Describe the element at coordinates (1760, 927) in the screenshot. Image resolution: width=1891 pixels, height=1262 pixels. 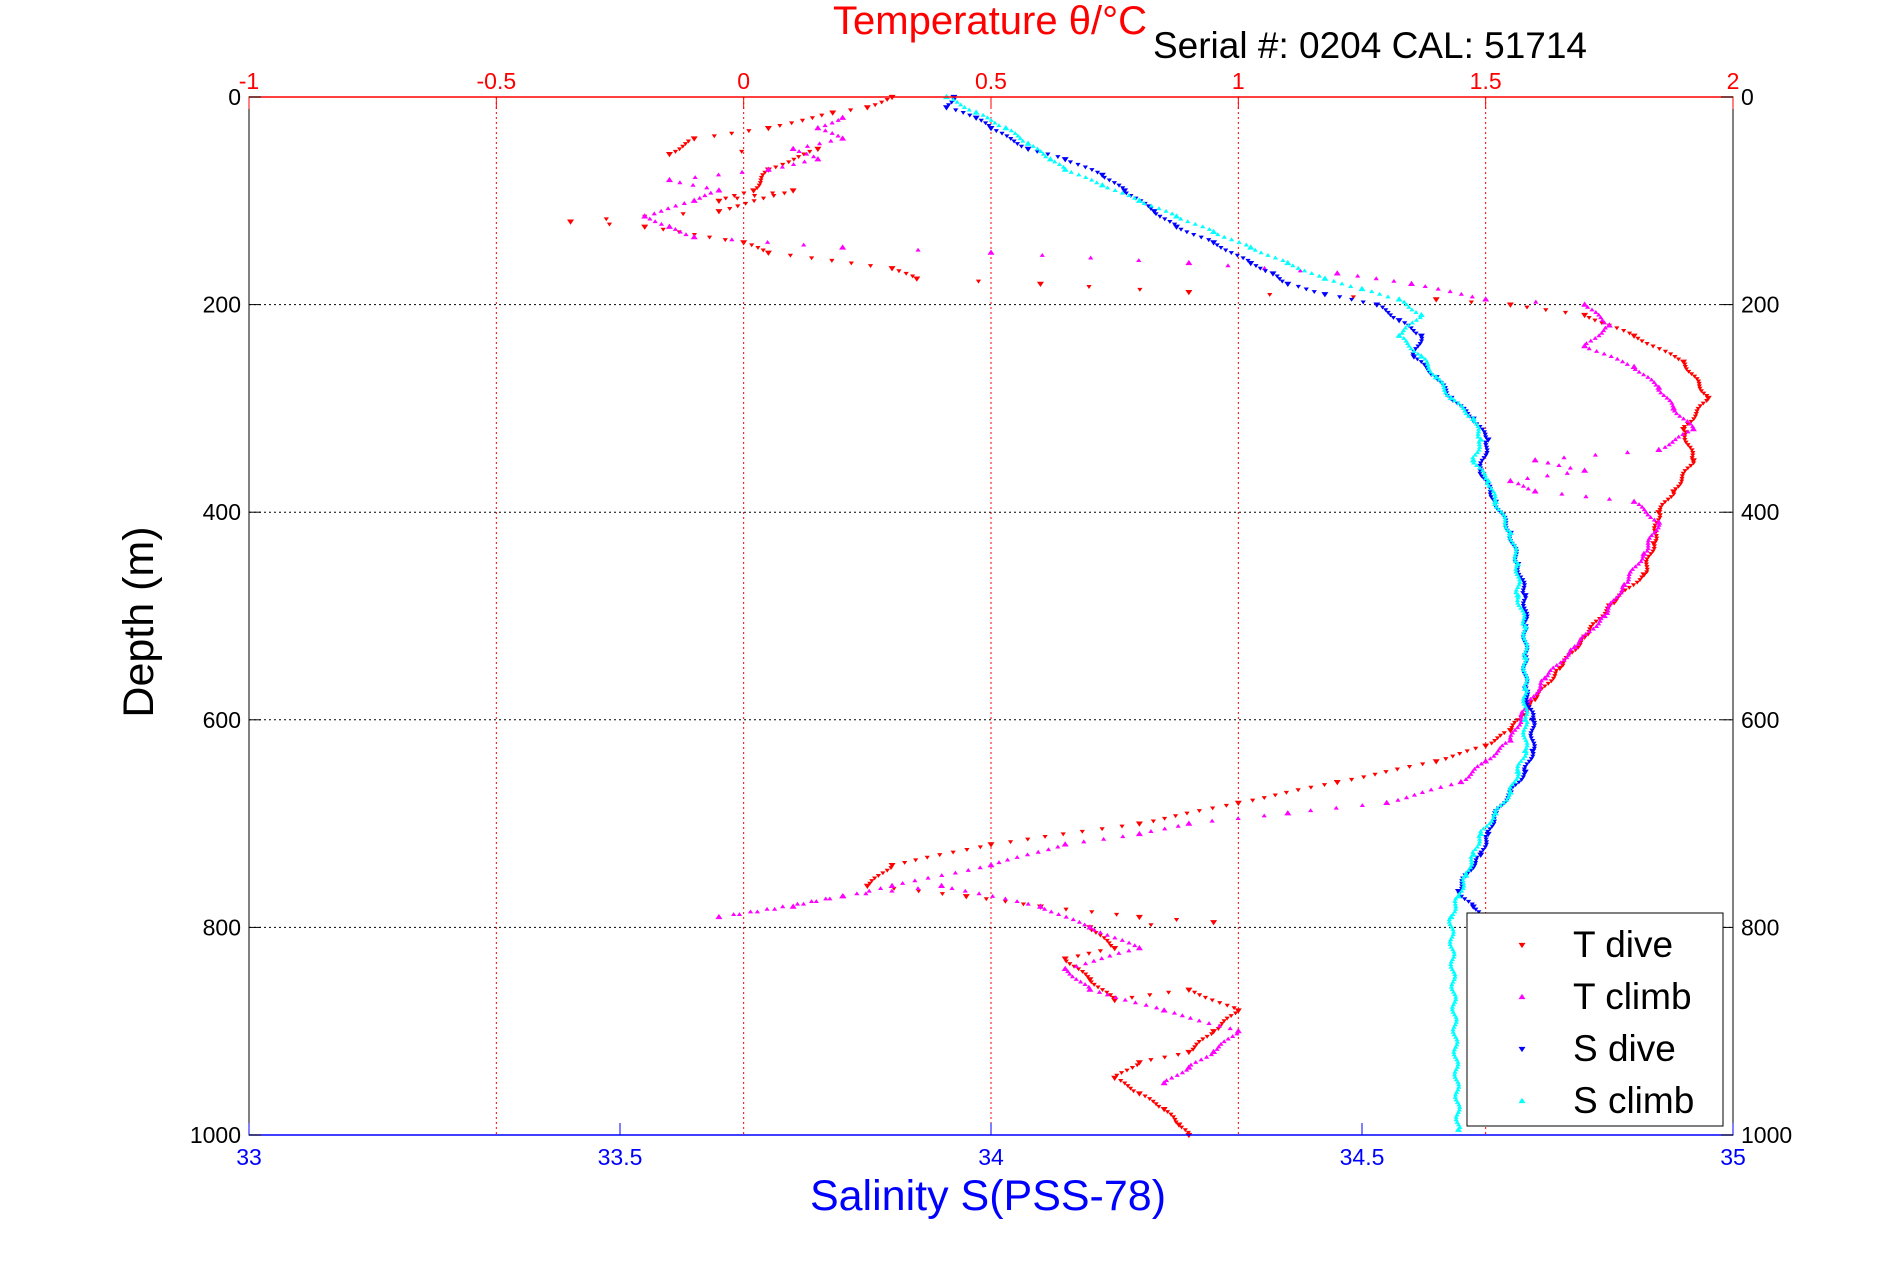
I see `tick-label-depth-right: 800` at that location.